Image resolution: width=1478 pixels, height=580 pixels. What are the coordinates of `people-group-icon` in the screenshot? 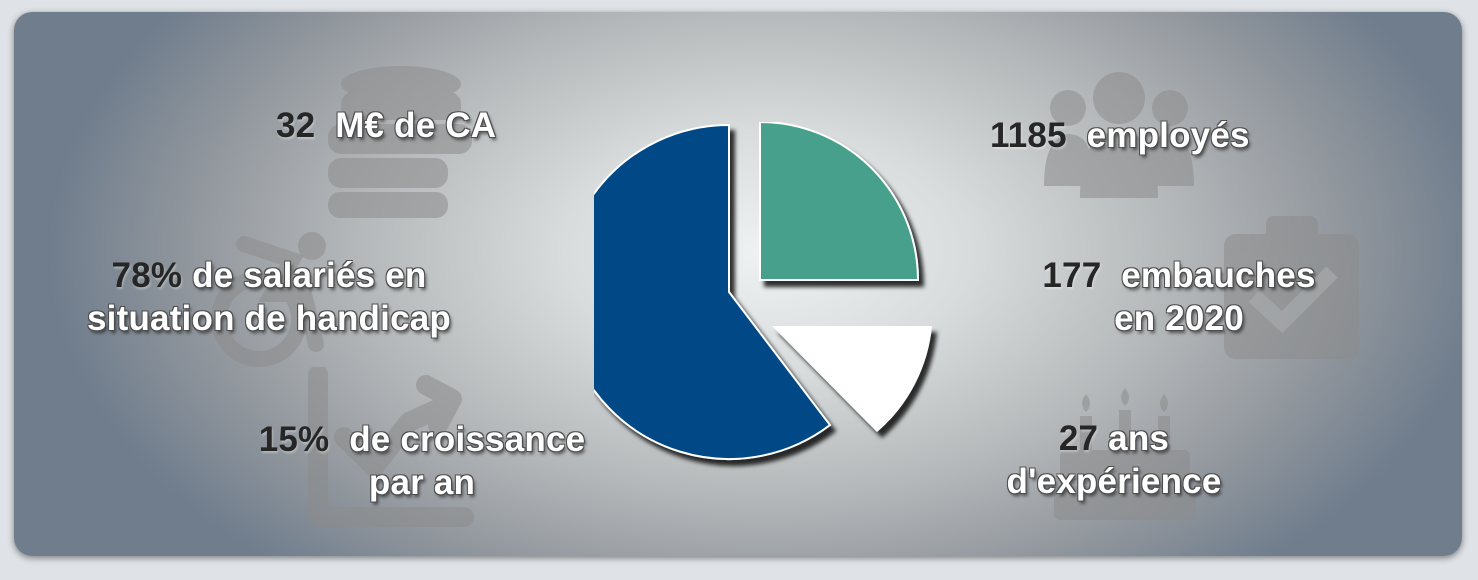 It's located at (1119, 138).